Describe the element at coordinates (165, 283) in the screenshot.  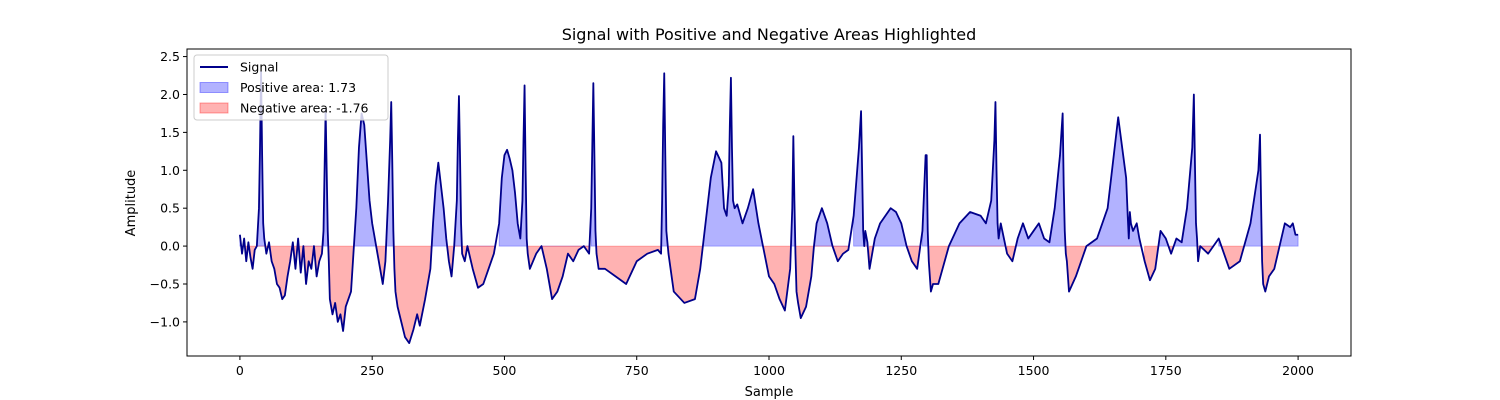
I see `y-tick-label: −0.5` at that location.